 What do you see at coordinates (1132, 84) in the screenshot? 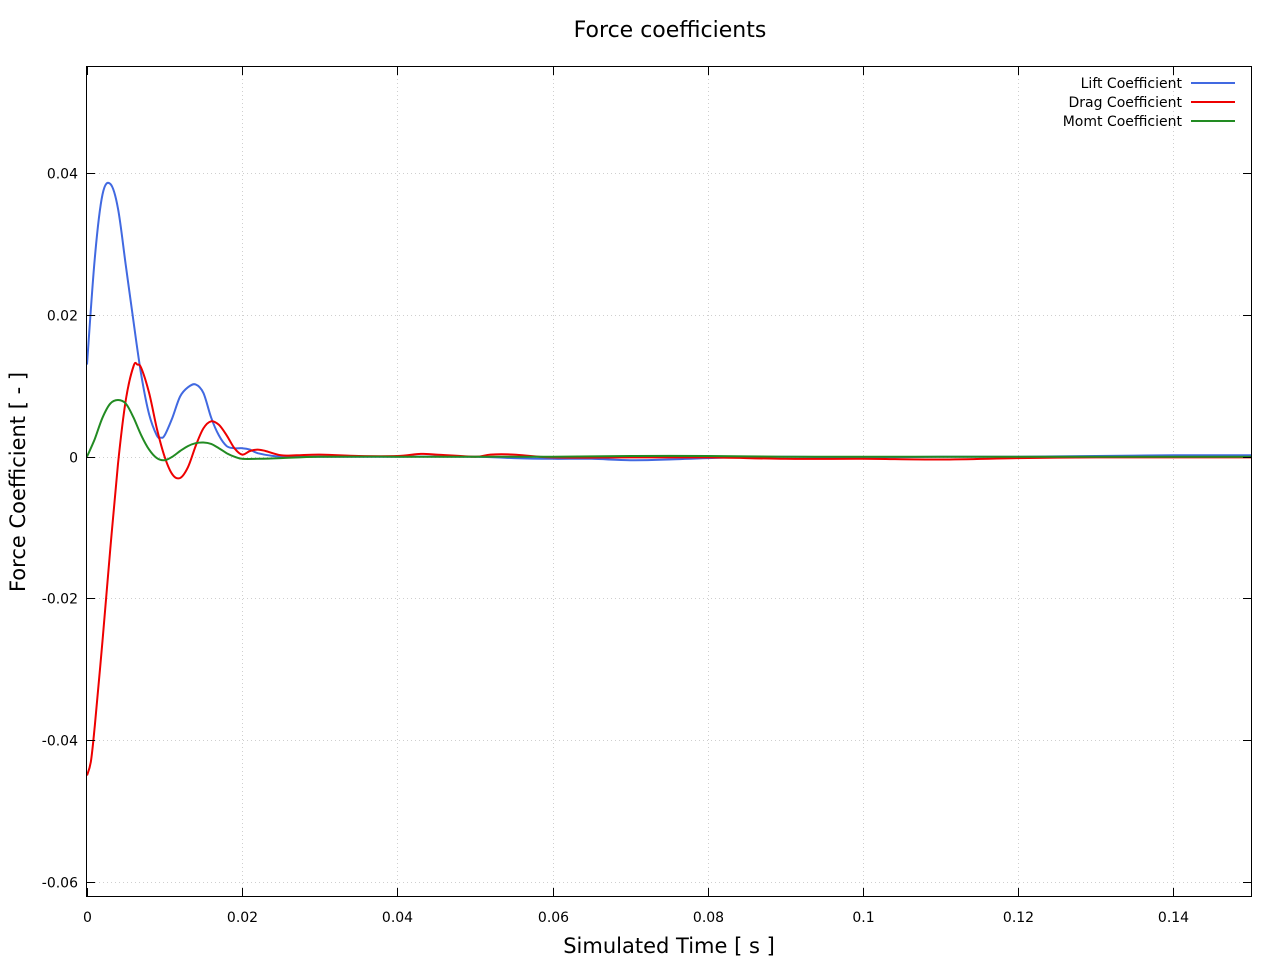
I see `legend-label-lift-coefficient: Lift Coefficient` at bounding box center [1132, 84].